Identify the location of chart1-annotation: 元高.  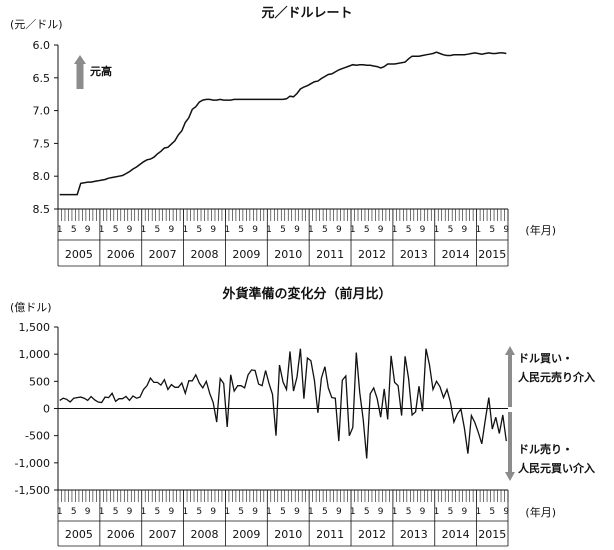
(101, 71).